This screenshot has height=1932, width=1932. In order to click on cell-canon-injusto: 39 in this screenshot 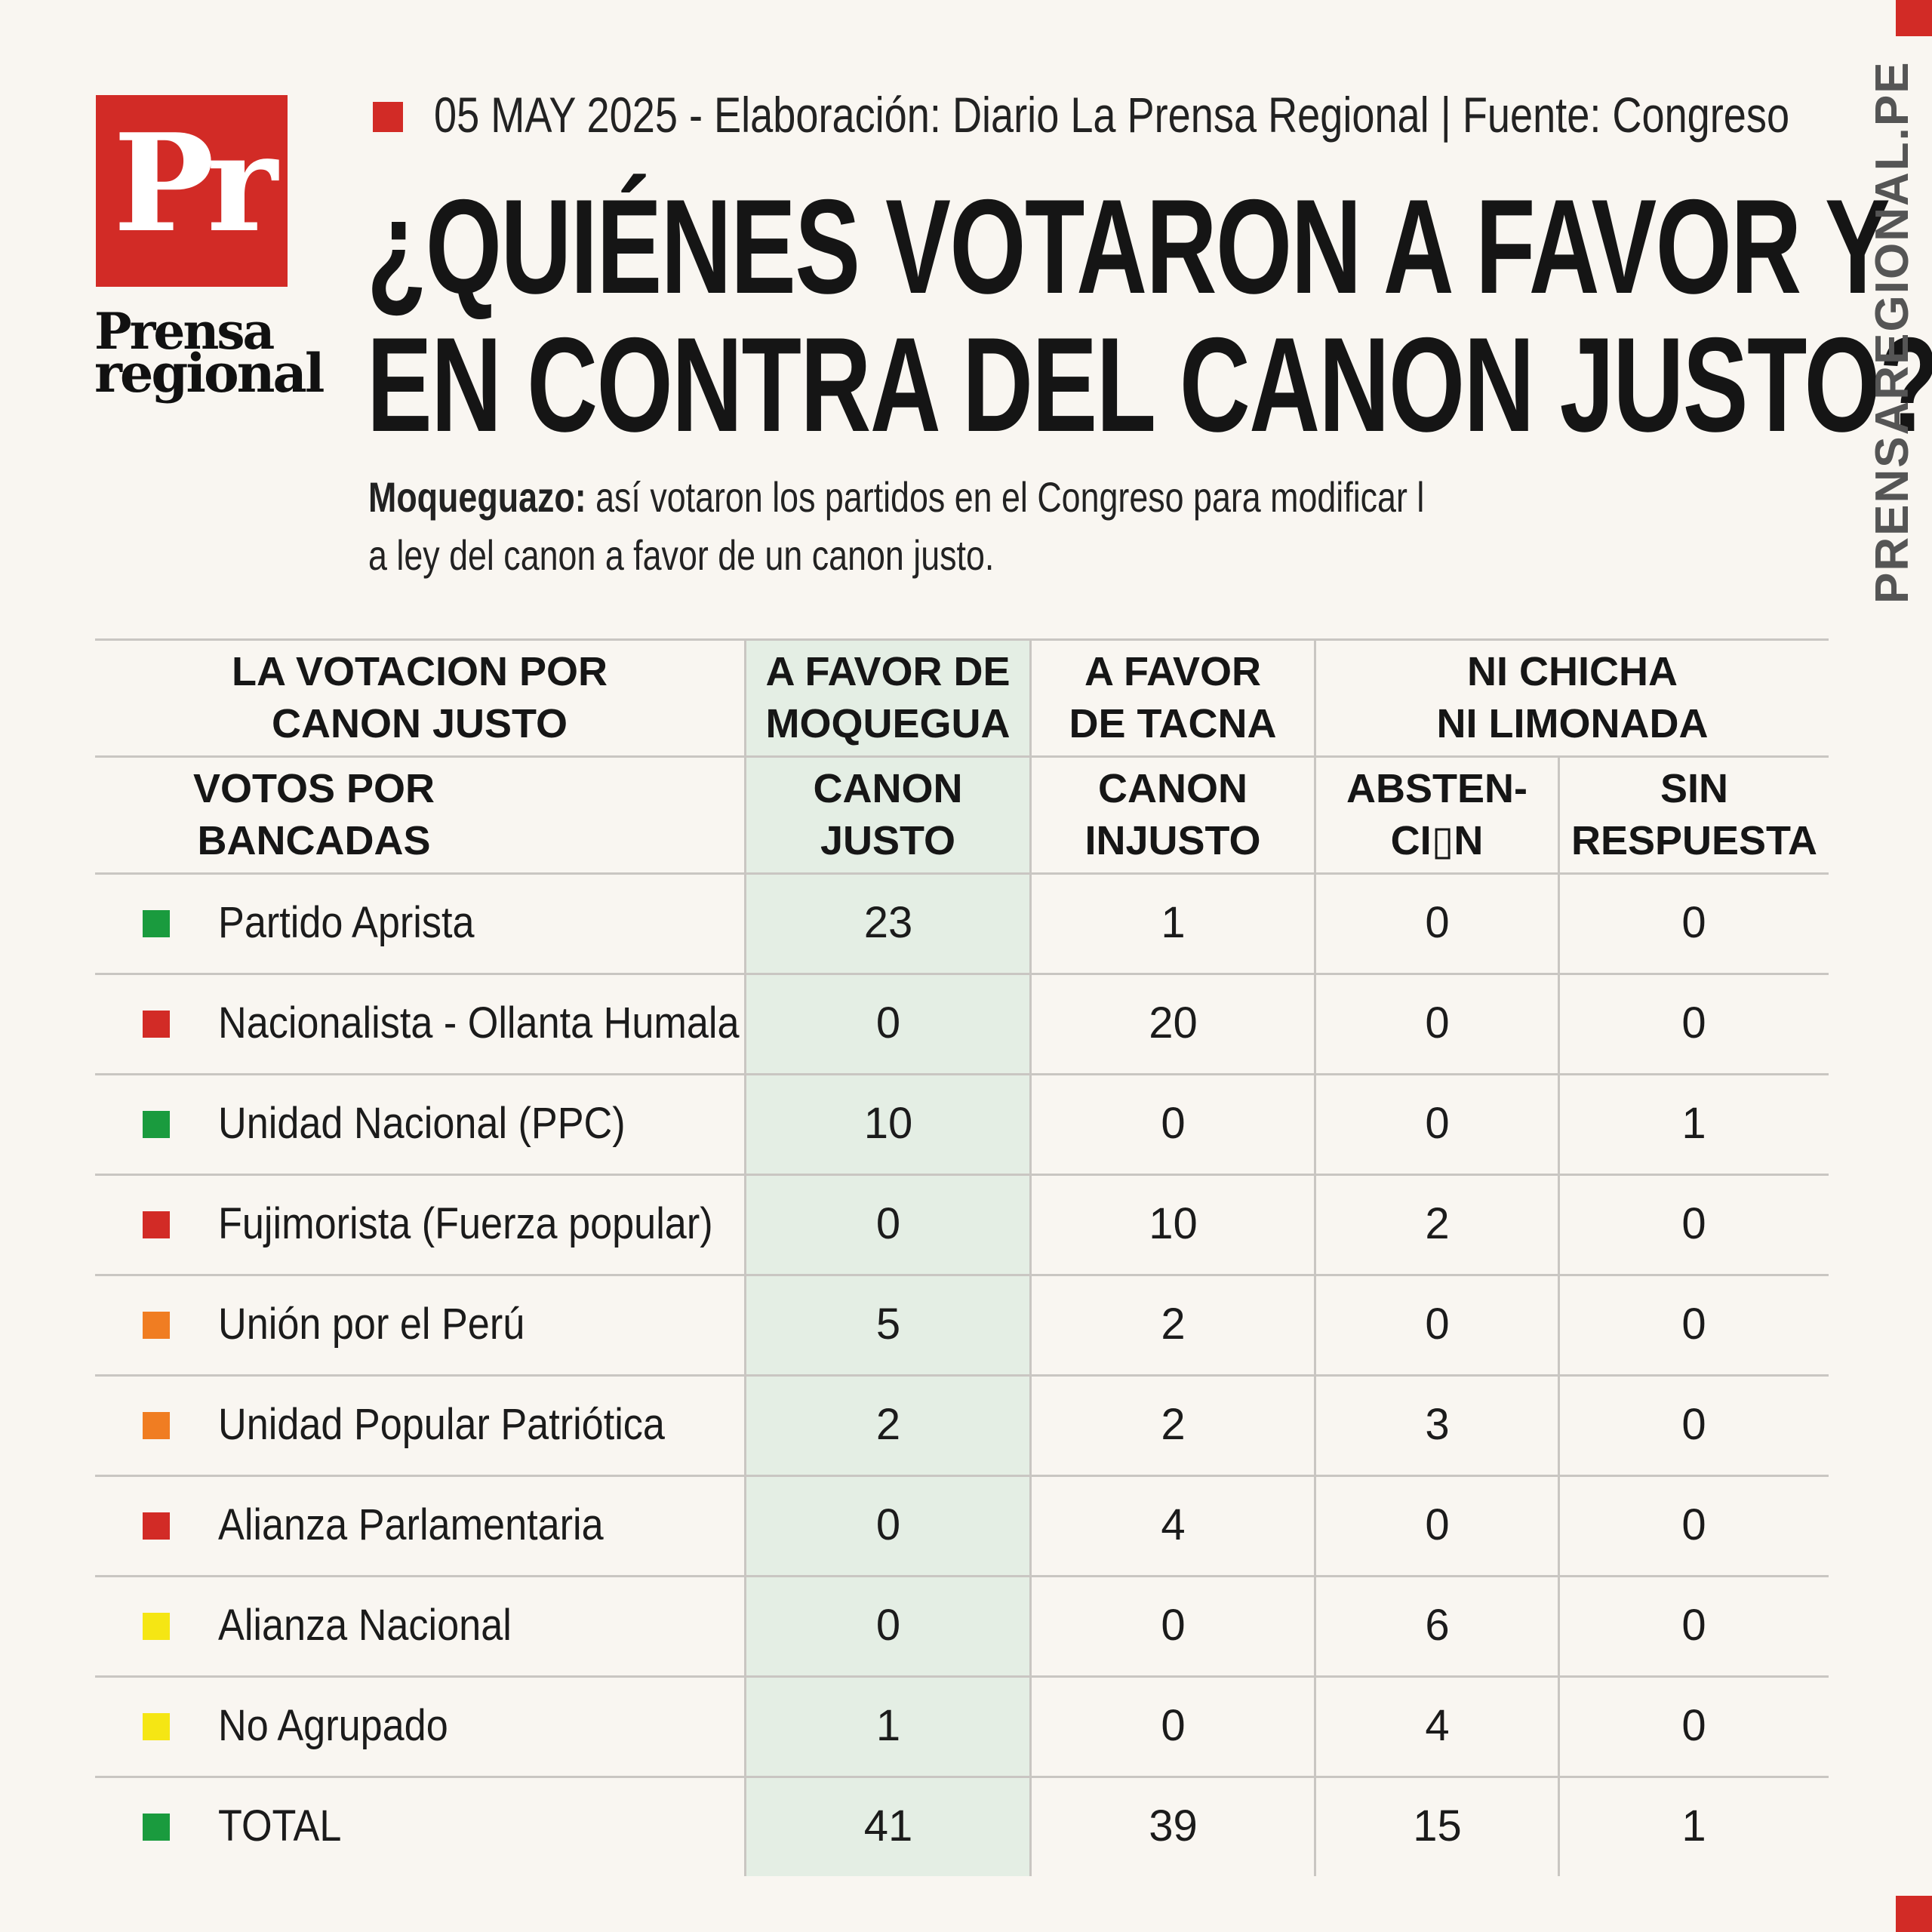, I will do `click(1173, 1825)`.